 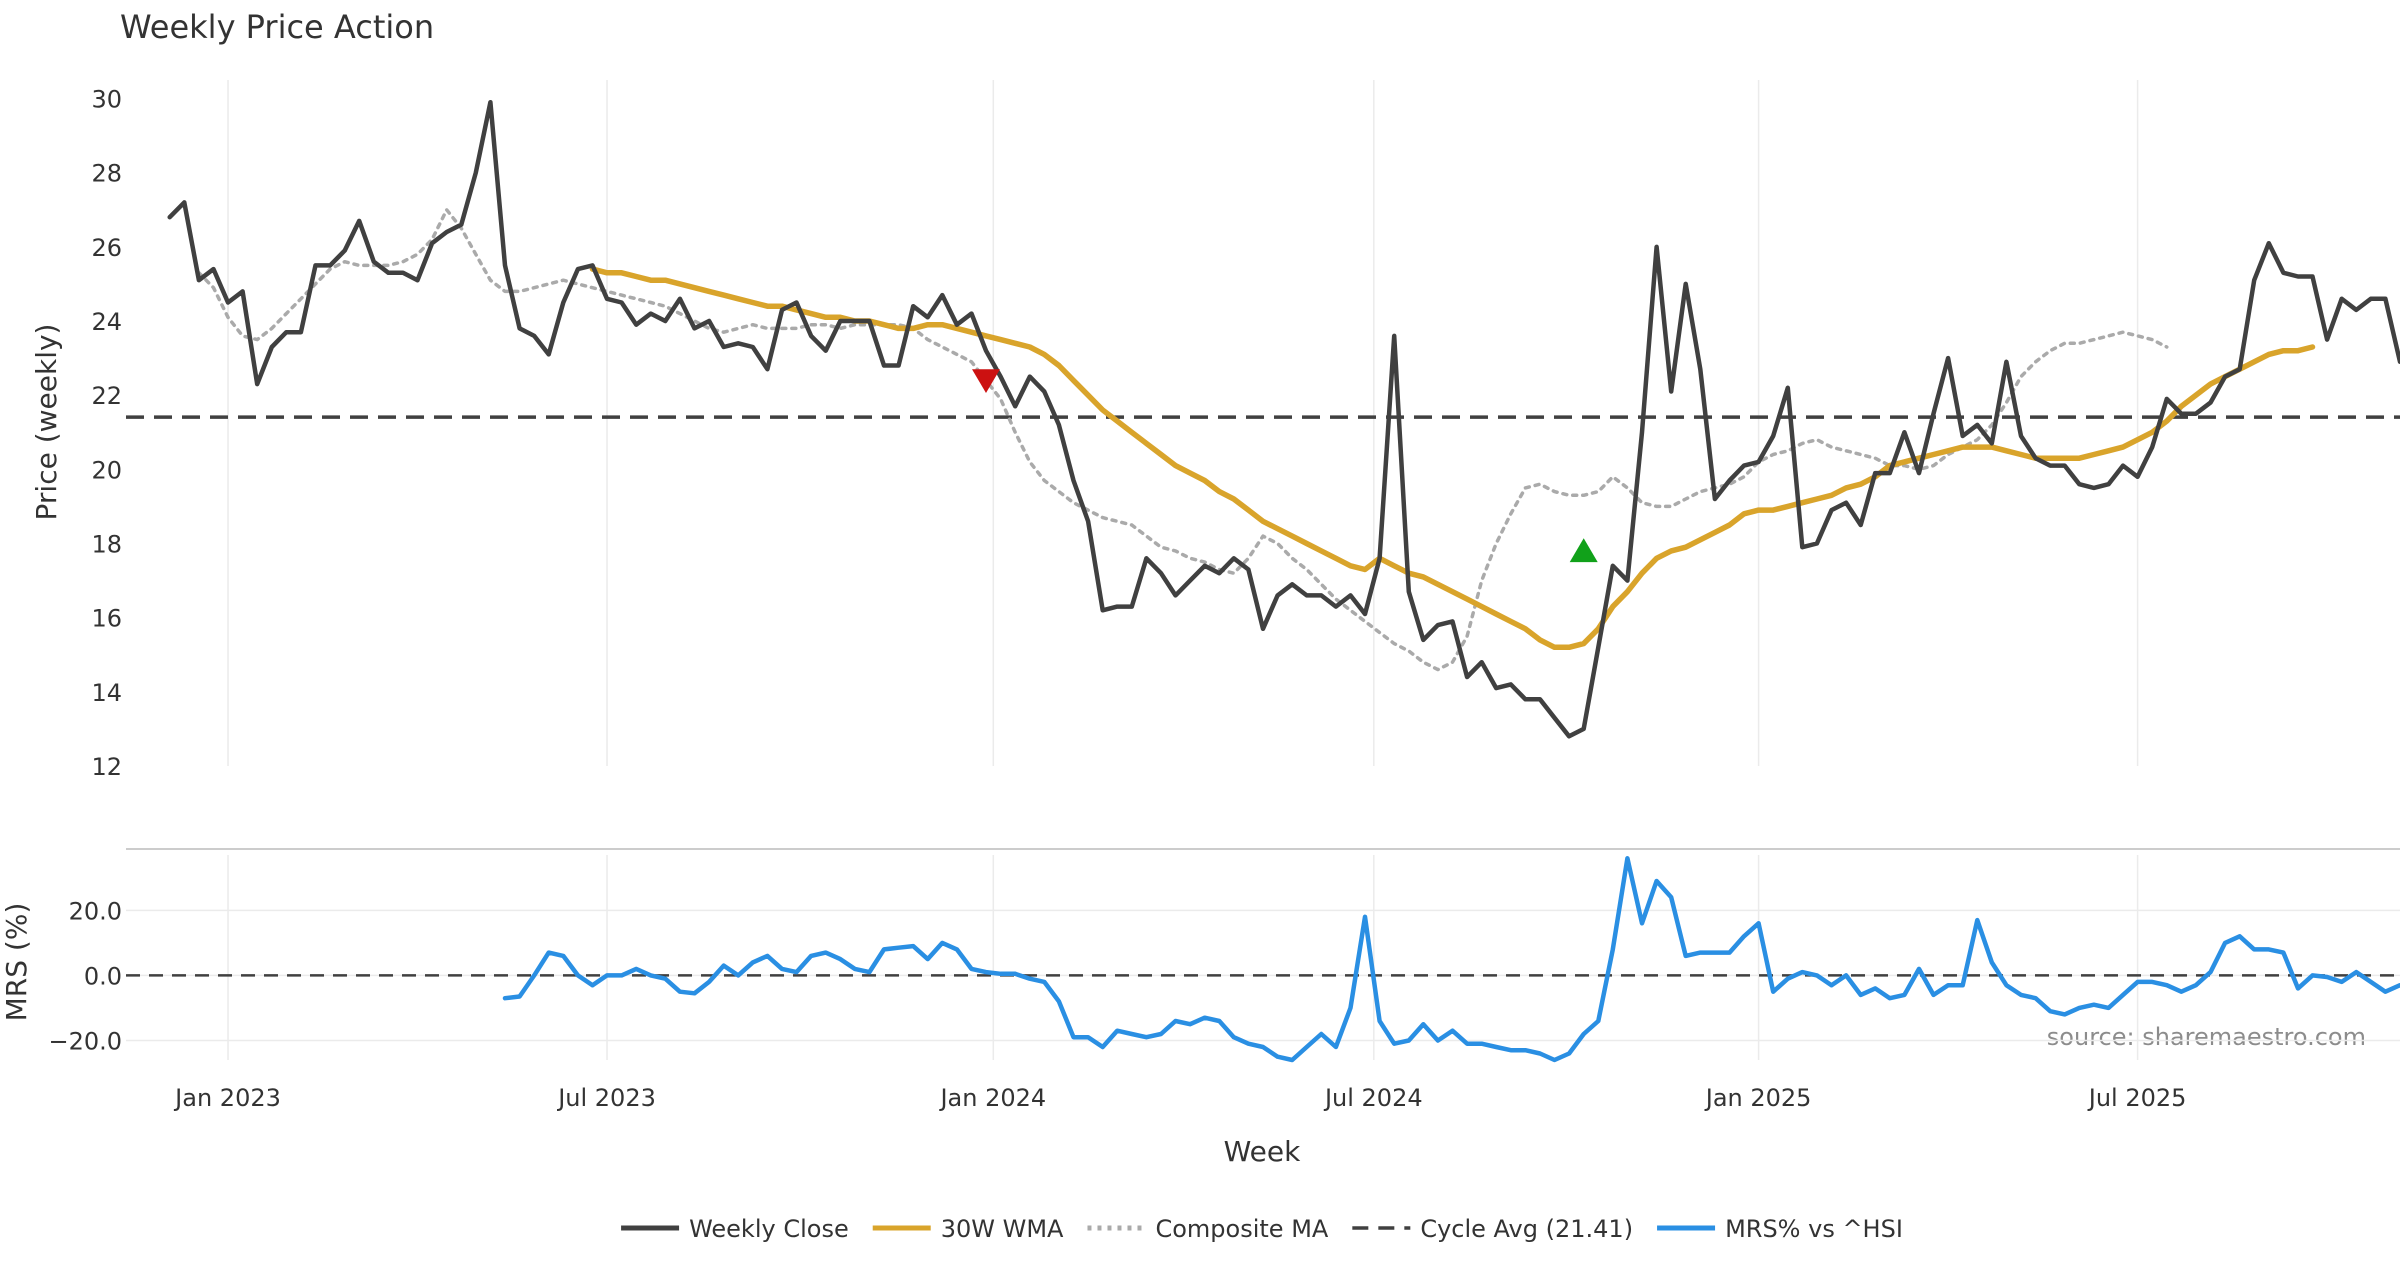 What do you see at coordinates (95, 911) in the screenshot?
I see `mrs-y-tick-label: 20.0` at bounding box center [95, 911].